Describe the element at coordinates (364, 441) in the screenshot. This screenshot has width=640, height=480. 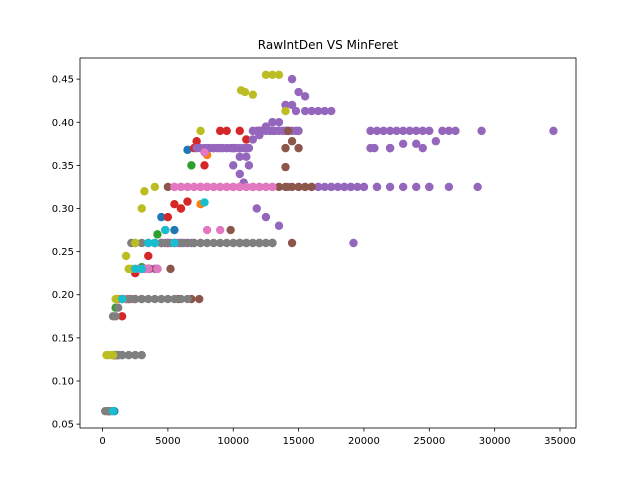
I see `x-tick-label: 20000` at that location.